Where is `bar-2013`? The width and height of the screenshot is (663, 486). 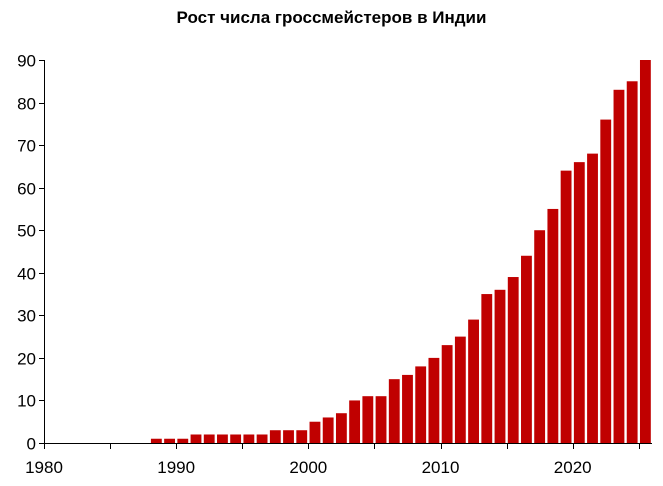 bar-2013 is located at coordinates (487, 368).